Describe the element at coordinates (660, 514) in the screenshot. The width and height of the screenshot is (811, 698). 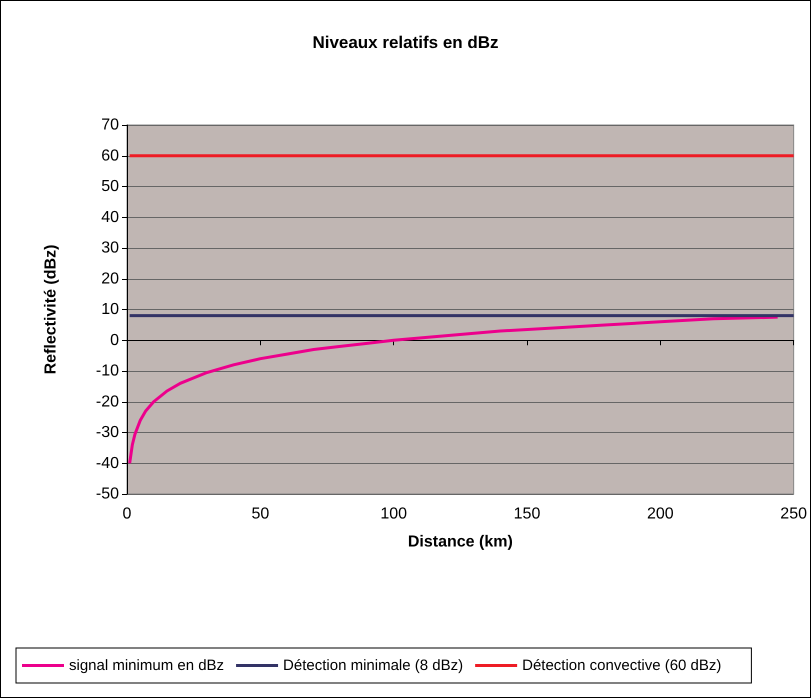
I see `x-tick-label: 200` at that location.